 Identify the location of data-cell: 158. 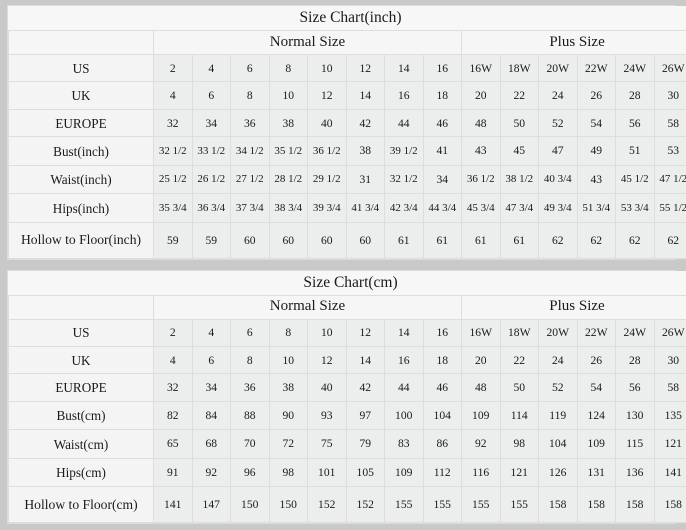
(669, 504).